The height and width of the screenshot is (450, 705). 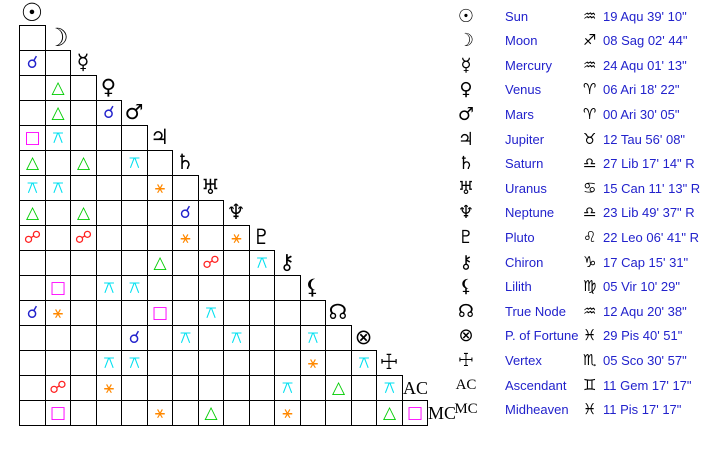 I want to click on planet-position: 12 Aqu 20' 38", so click(x=645, y=311).